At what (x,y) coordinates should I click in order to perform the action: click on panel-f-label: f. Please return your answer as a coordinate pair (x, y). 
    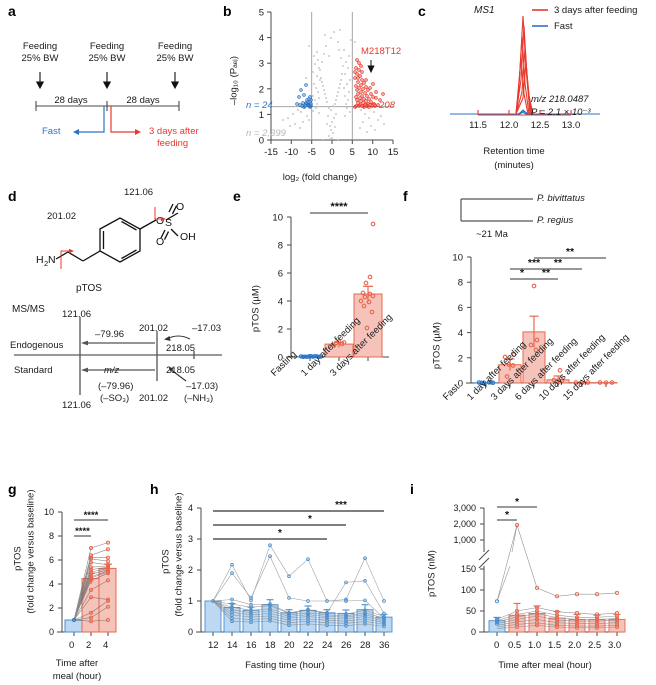
    Looking at the image, I should click on (405, 196).